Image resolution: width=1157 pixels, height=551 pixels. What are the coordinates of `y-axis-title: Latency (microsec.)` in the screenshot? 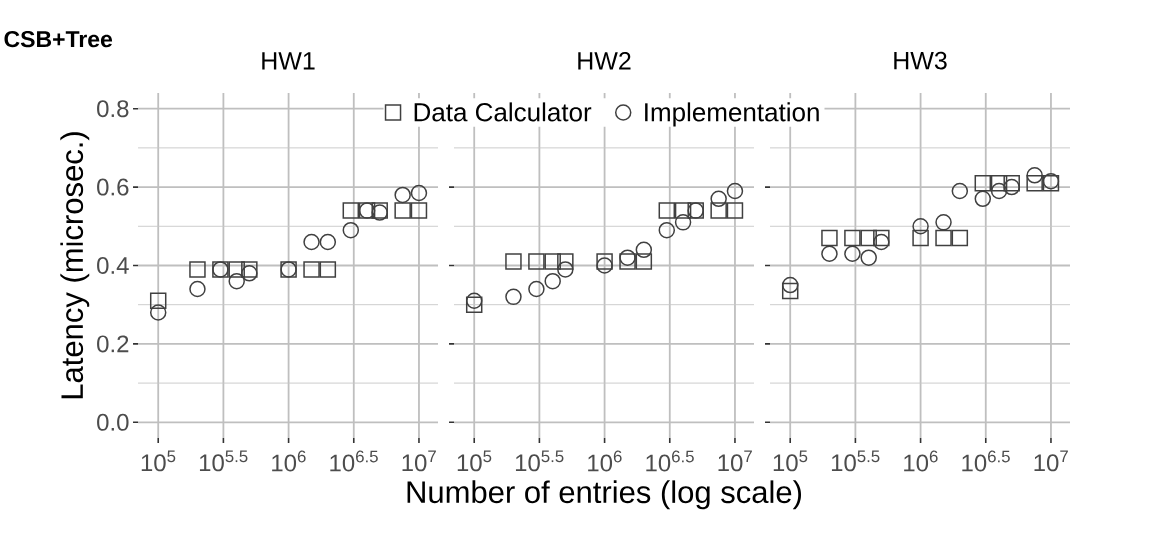 It's located at (75, 265).